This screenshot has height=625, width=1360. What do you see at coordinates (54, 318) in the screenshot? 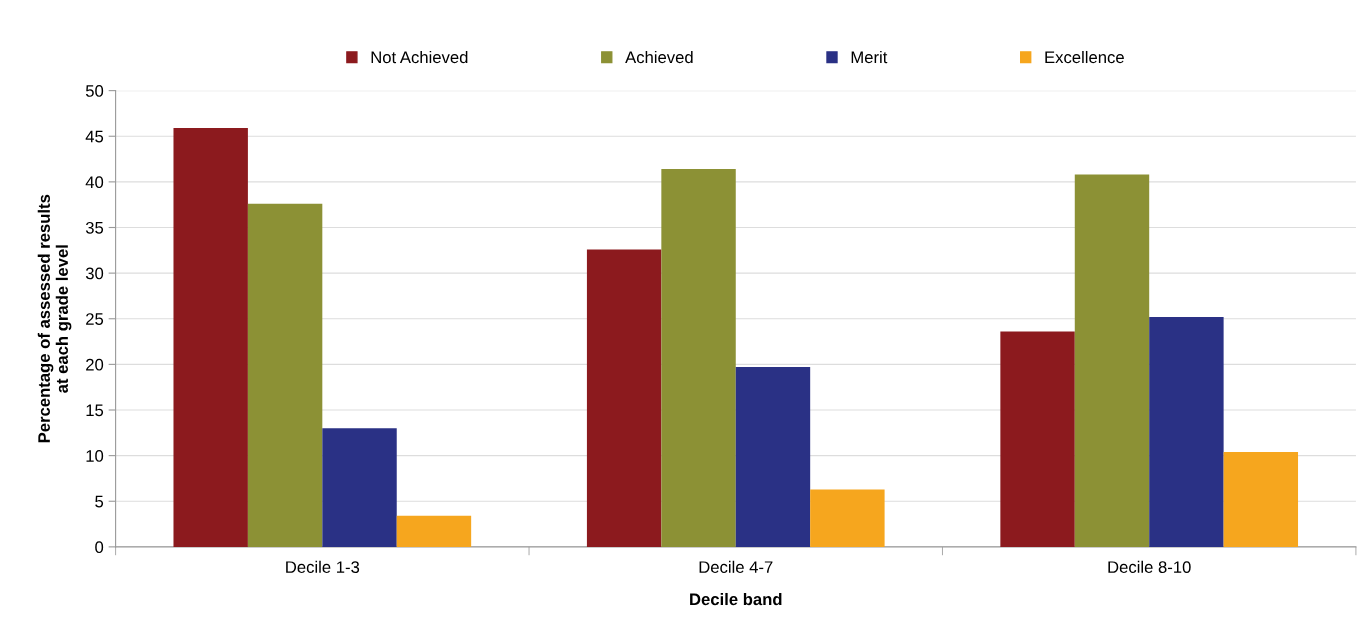
I see `y-axis-title: Percentage of assessed results at each grade level` at bounding box center [54, 318].